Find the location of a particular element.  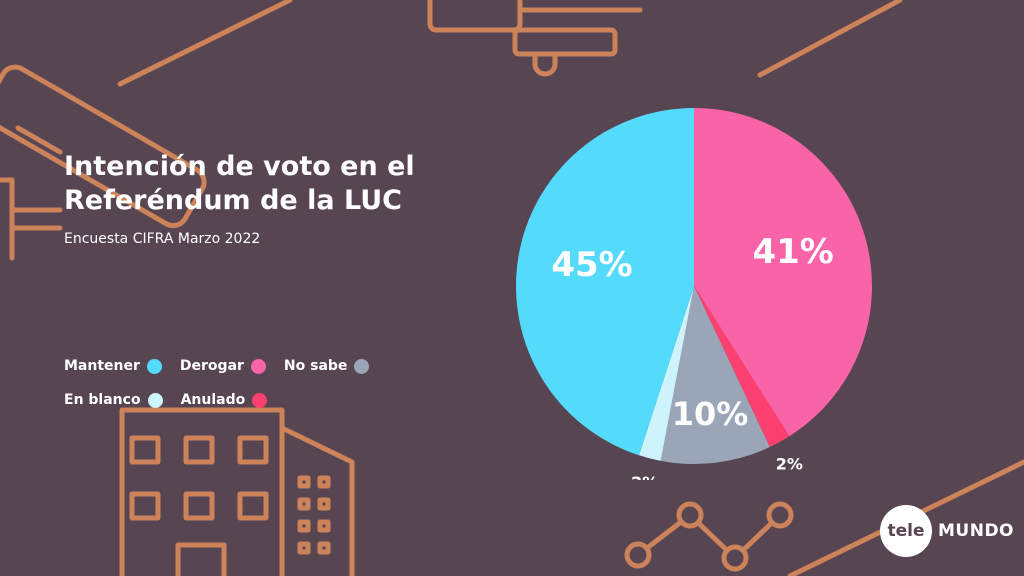

pie-label-no-sabe: 10% is located at coordinates (710, 414).